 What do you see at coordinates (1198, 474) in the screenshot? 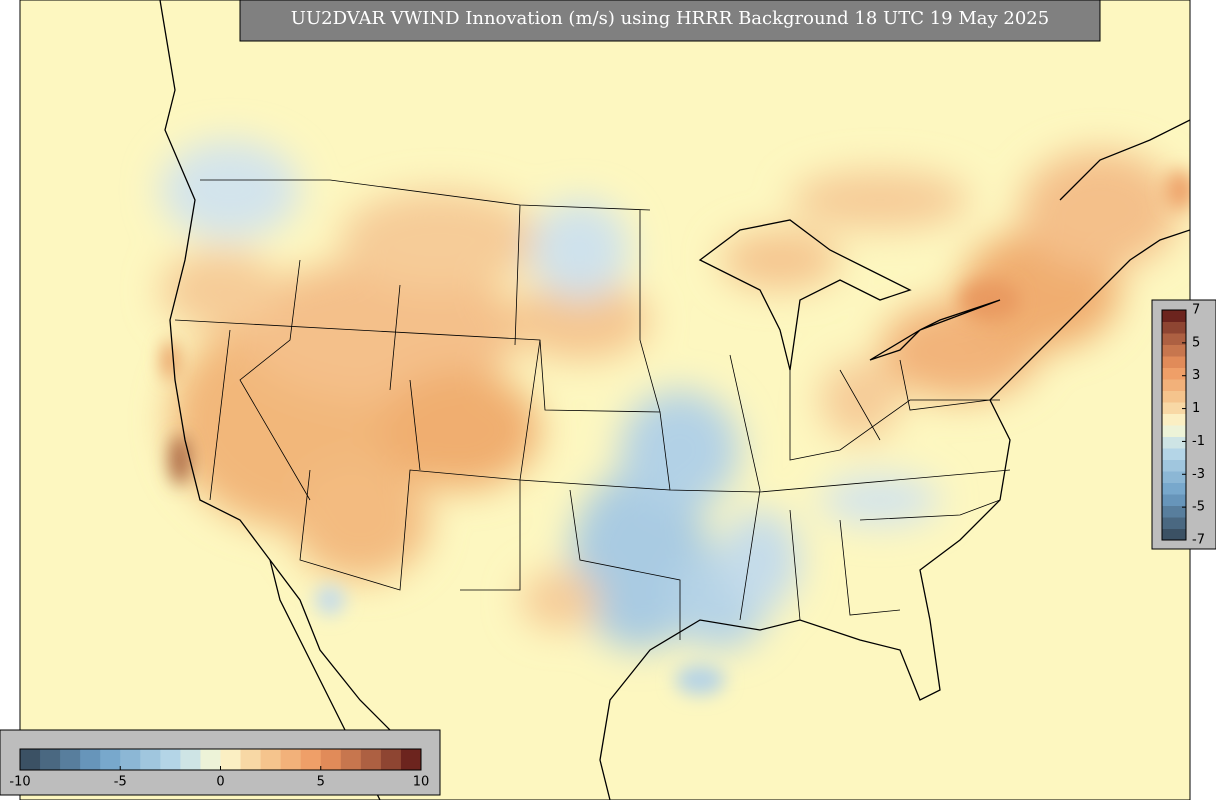
I see `colorbar-label: -3` at bounding box center [1198, 474].